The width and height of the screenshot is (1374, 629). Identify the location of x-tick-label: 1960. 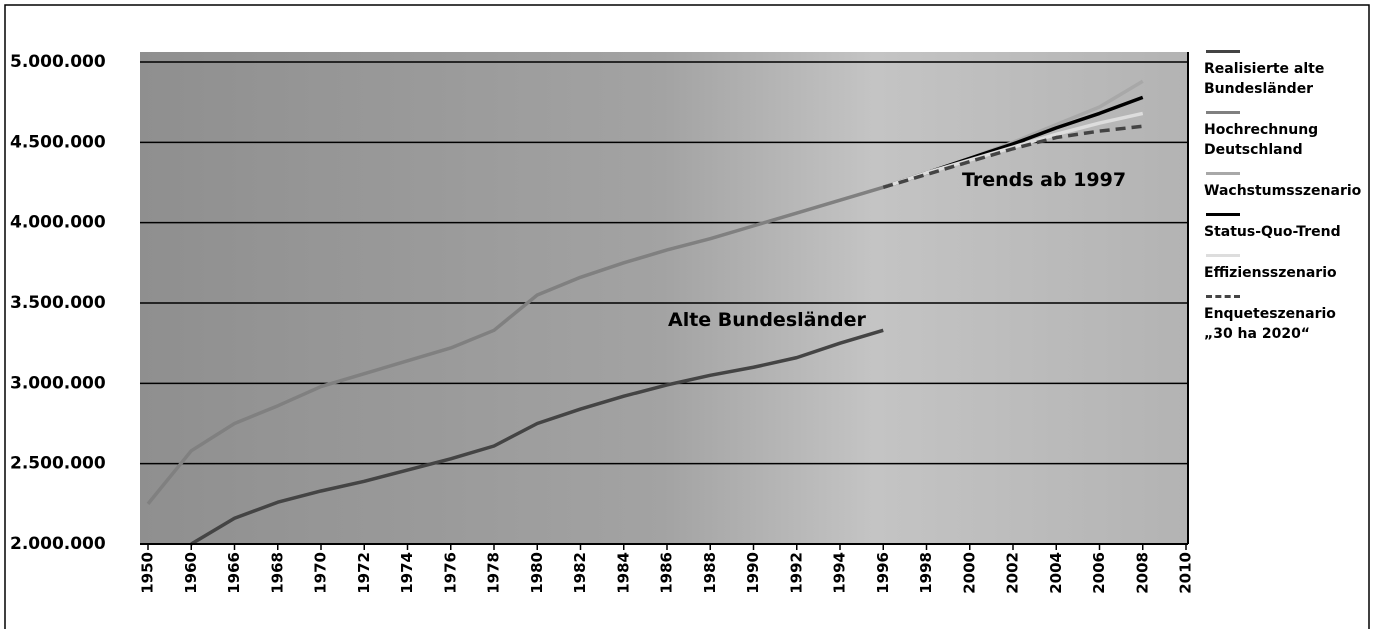
(191, 573).